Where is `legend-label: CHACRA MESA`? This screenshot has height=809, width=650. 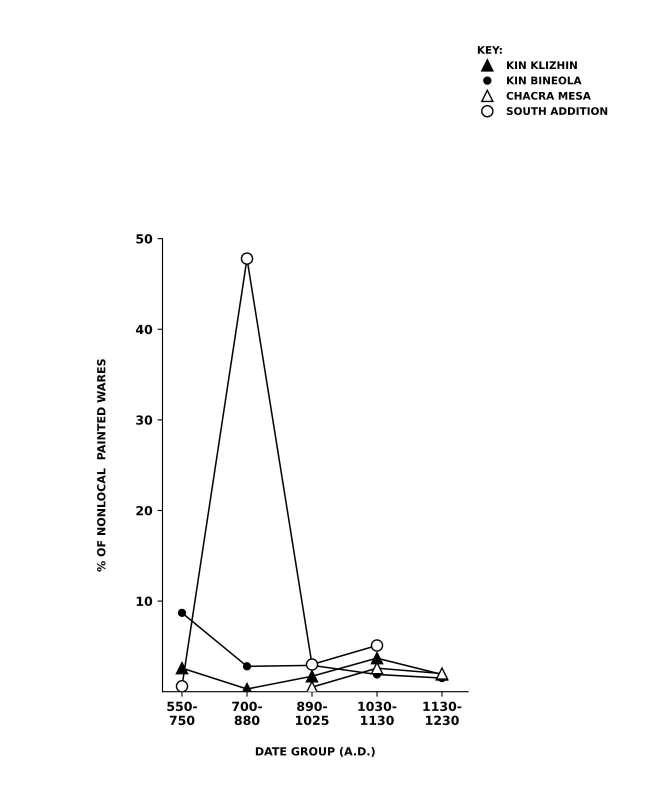 legend-label: CHACRA MESA is located at coordinates (548, 96).